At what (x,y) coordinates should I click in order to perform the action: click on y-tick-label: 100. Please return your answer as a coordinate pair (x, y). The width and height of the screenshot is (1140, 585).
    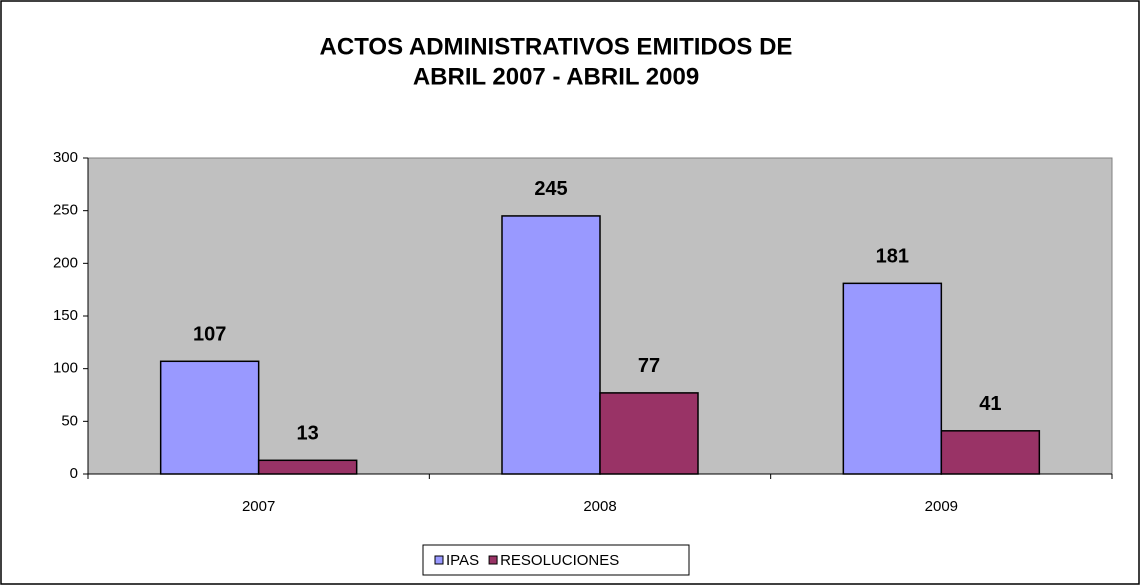
    Looking at the image, I should click on (65, 368).